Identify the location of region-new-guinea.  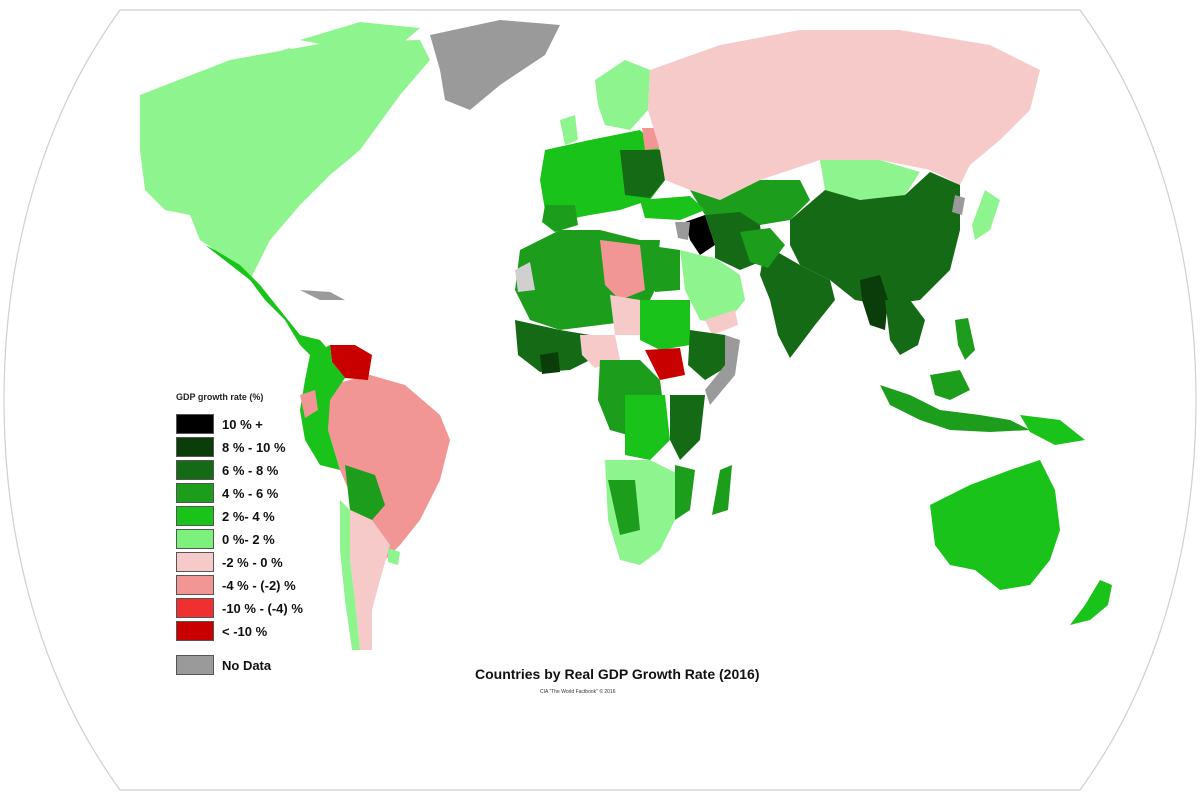
(1052, 430).